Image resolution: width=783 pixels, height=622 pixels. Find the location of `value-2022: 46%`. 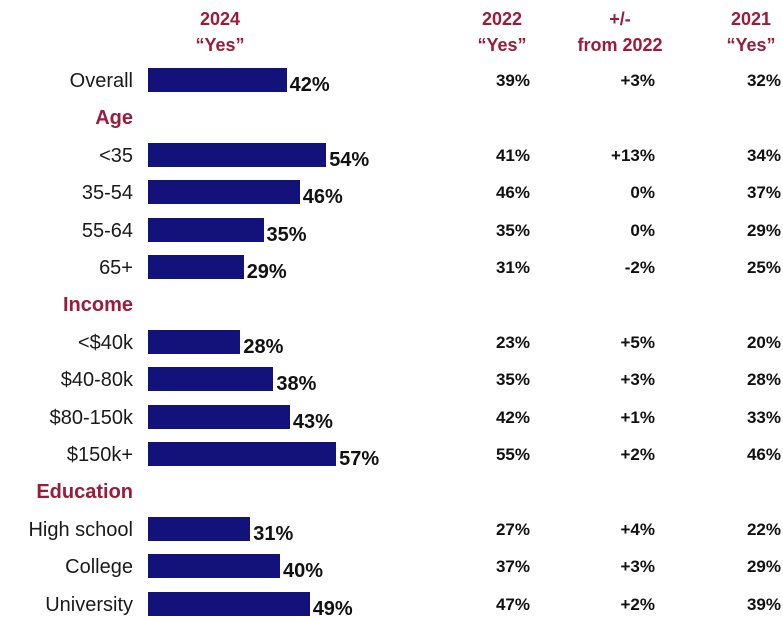

value-2022: 46% is located at coordinates (513, 193).